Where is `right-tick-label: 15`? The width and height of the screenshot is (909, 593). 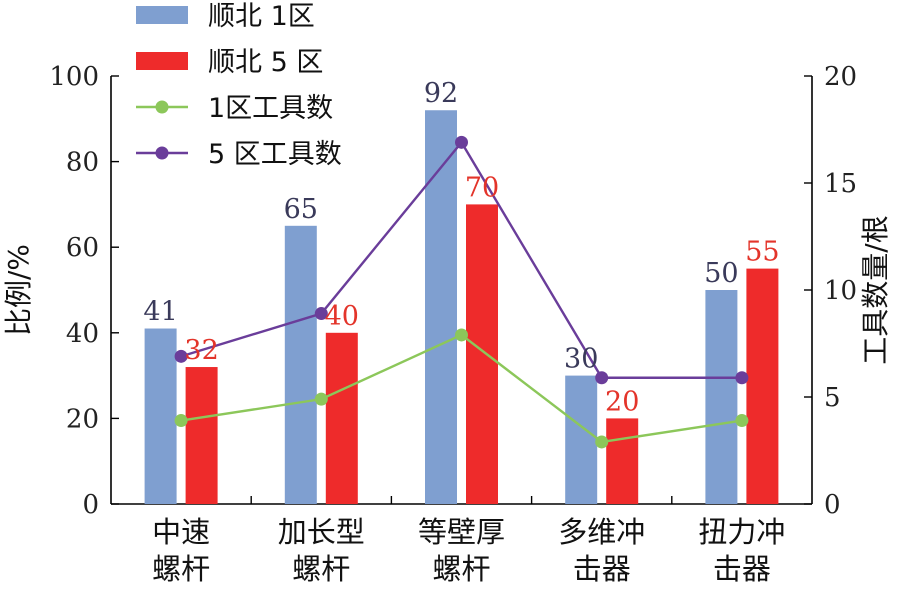
right-tick-label: 15 is located at coordinates (840, 184).